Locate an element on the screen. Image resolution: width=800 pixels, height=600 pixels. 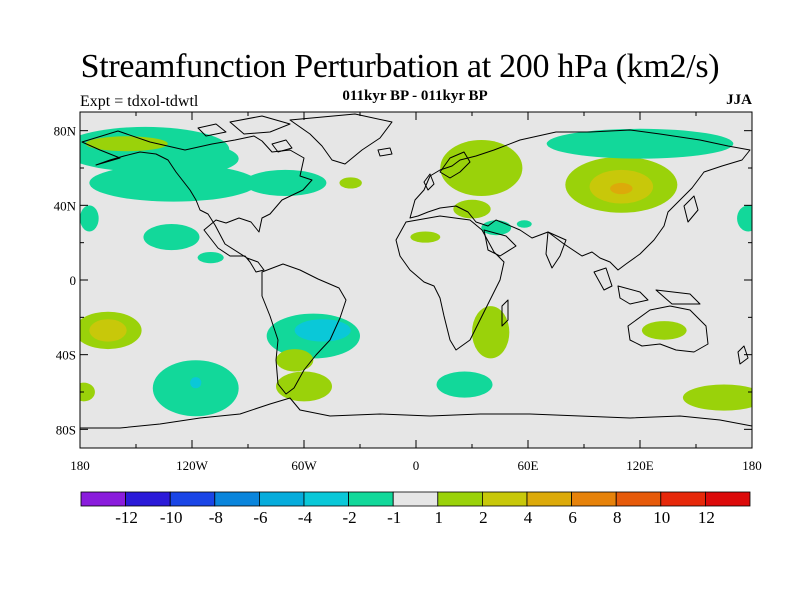
lat-tick-label: 40N is located at coordinates (65, 205).